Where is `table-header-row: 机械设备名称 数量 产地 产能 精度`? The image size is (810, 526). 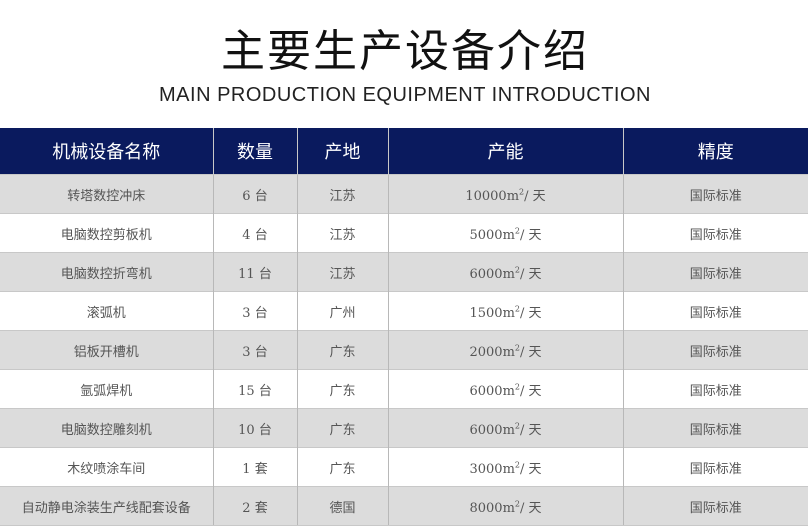 table-header-row: 机械设备名称 数量 产地 产能 精度 is located at coordinates (404, 151).